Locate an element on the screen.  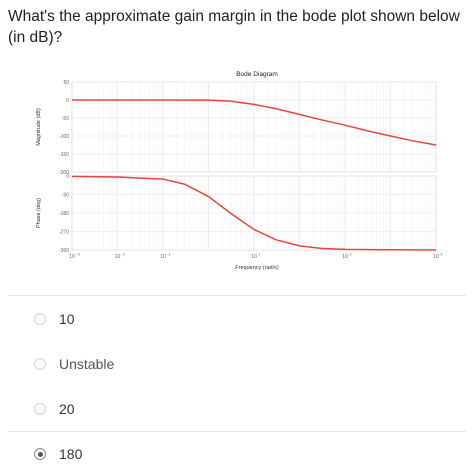
phase-series-line is located at coordinates (254, 213).